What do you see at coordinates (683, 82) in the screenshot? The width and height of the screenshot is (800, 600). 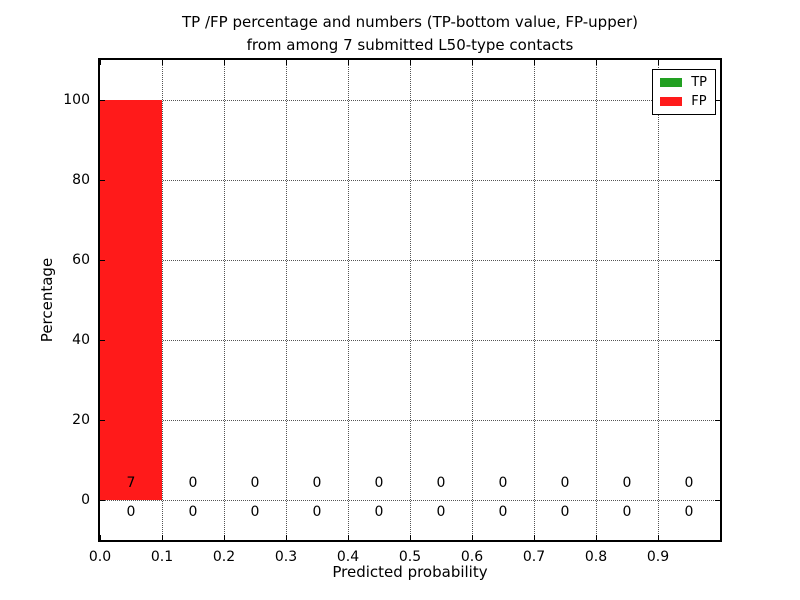 I see `legend-item-tp: TP` at bounding box center [683, 82].